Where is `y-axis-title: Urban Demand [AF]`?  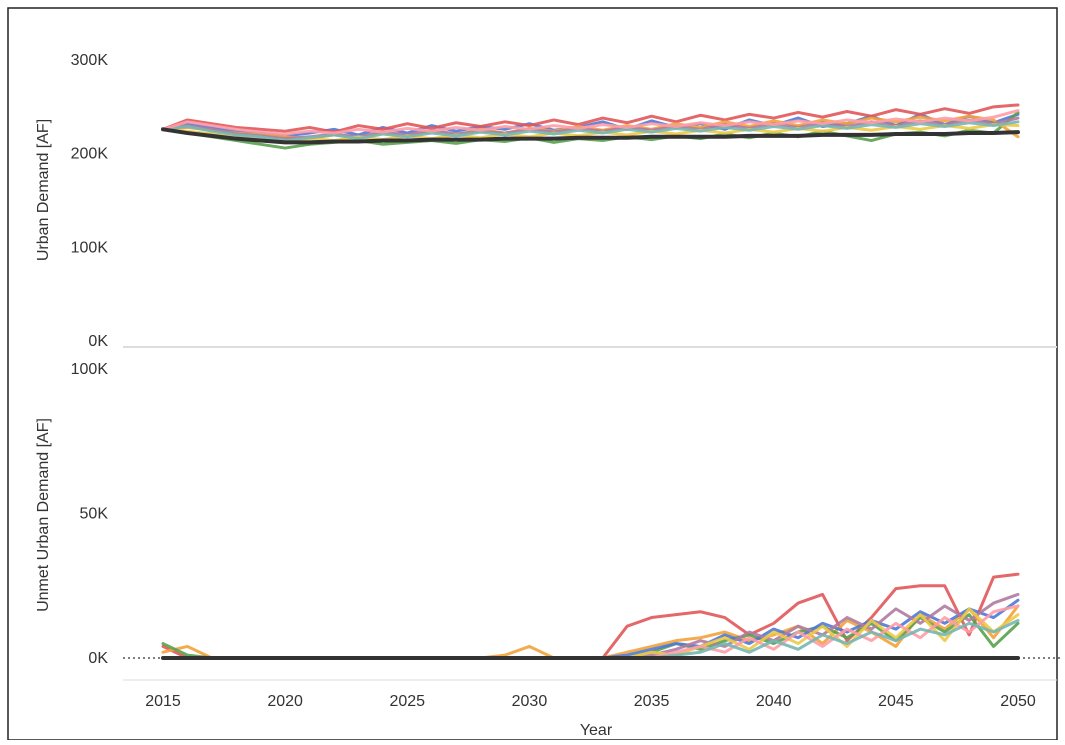 y-axis-title: Urban Demand [AF] is located at coordinates (43, 190).